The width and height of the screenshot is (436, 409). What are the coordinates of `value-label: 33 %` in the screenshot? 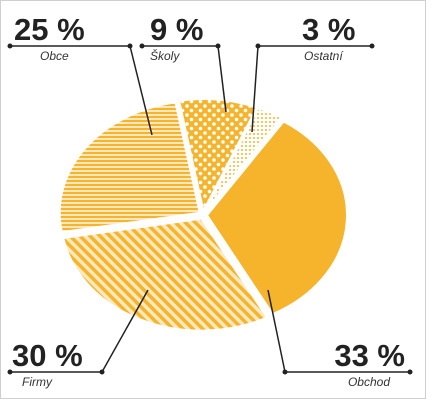 It's located at (369, 355).